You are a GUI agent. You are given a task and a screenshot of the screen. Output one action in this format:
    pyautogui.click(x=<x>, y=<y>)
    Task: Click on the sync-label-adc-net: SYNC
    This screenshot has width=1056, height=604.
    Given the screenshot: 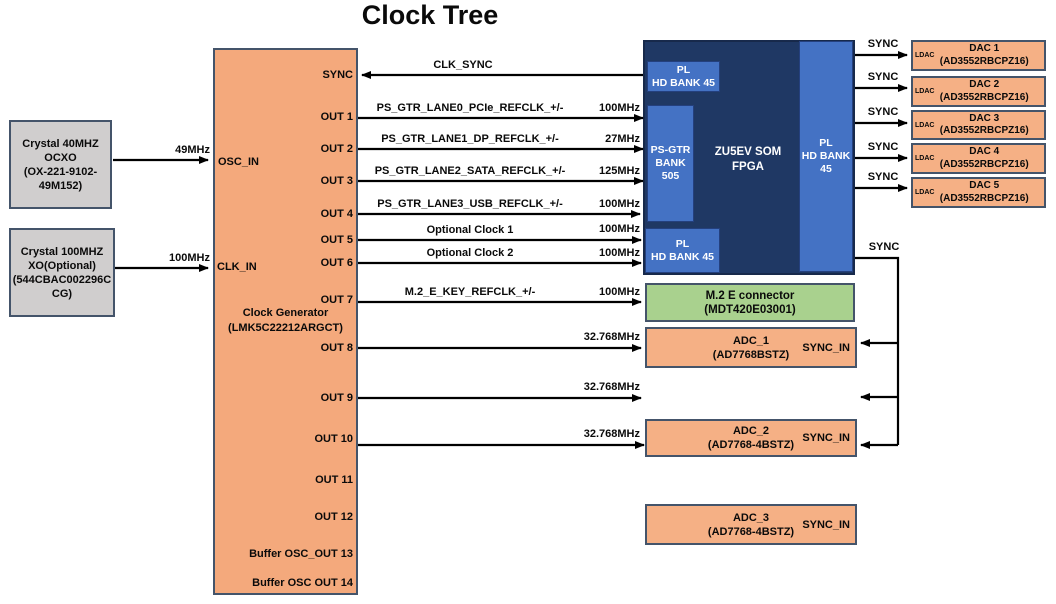 What is the action you would take?
    pyautogui.click(x=884, y=247)
    